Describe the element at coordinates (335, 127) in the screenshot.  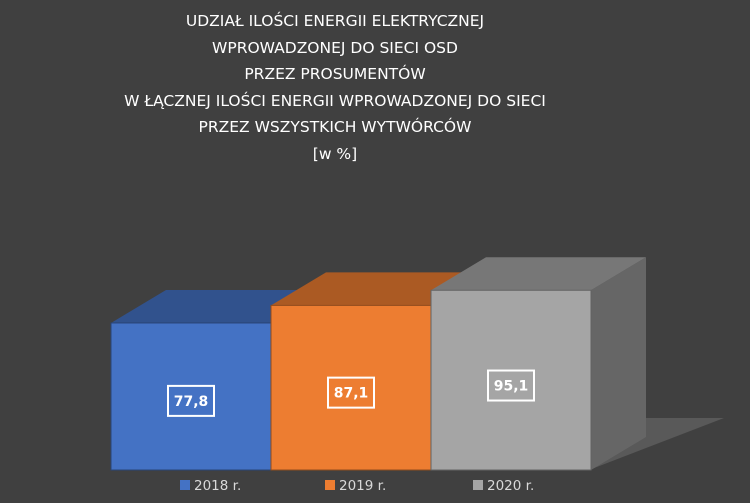
I see `title-line: PRZEZ WSZYSTKICH WYTWÓRCÓW` at that location.